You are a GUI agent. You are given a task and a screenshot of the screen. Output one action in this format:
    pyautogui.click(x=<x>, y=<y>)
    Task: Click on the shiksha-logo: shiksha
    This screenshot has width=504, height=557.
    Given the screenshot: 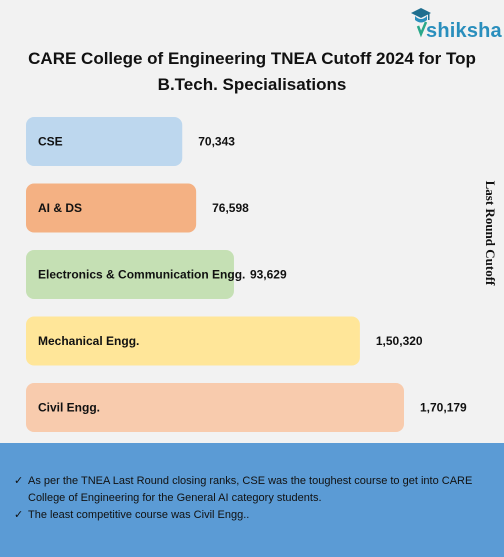 What is the action you would take?
    pyautogui.click(x=456, y=24)
    